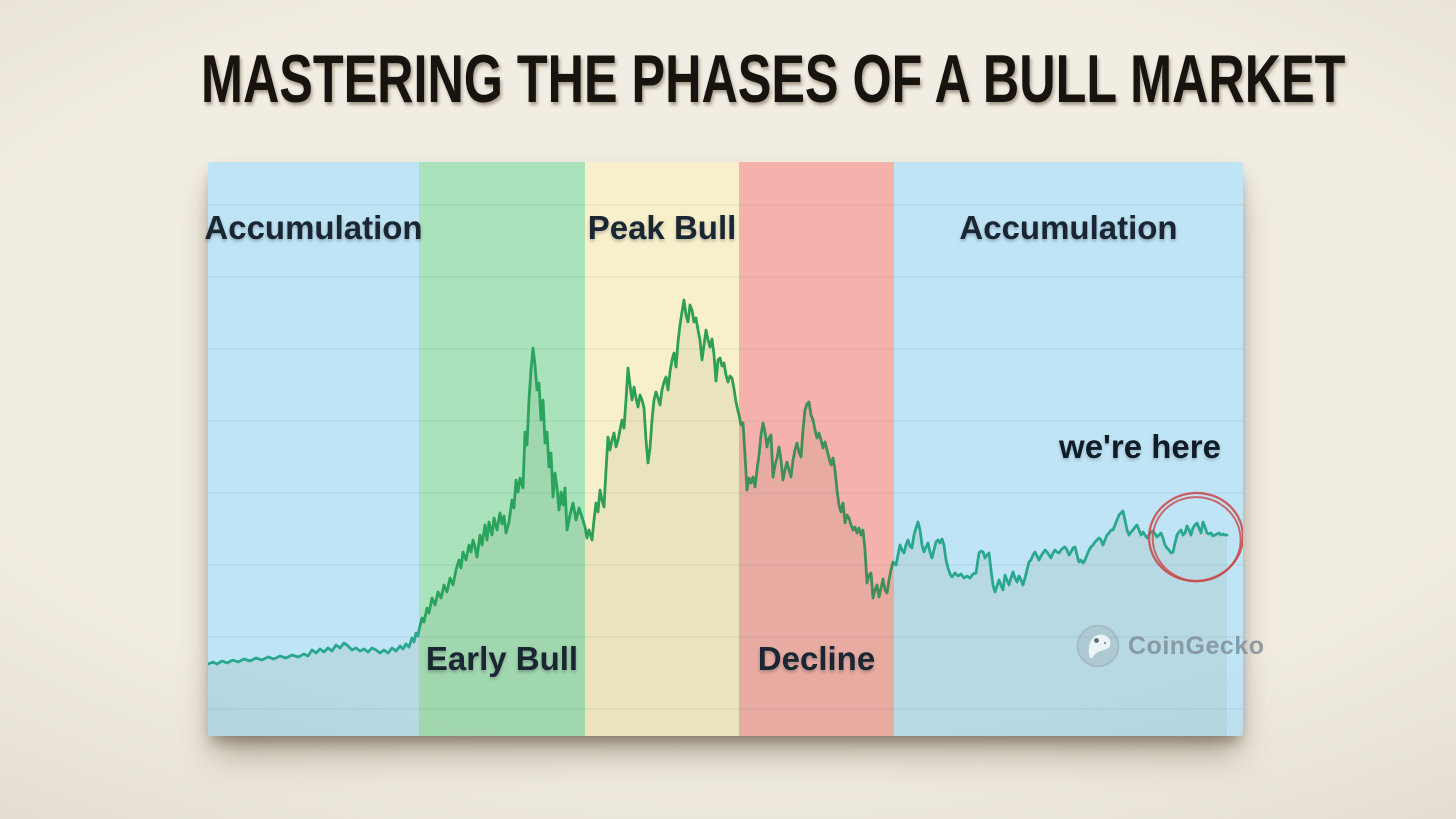 The height and width of the screenshot is (819, 1456). Describe the element at coordinates (1098, 646) in the screenshot. I see `coingecko-logo-icon` at that location.